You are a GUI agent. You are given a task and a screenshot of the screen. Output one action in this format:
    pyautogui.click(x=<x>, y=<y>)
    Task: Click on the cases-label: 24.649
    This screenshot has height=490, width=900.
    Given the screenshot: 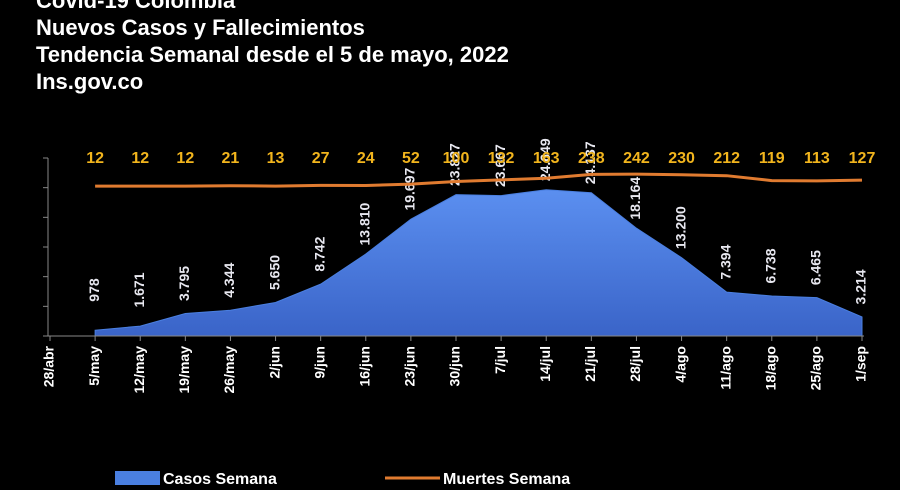 What is the action you would take?
    pyautogui.click(x=545, y=159)
    